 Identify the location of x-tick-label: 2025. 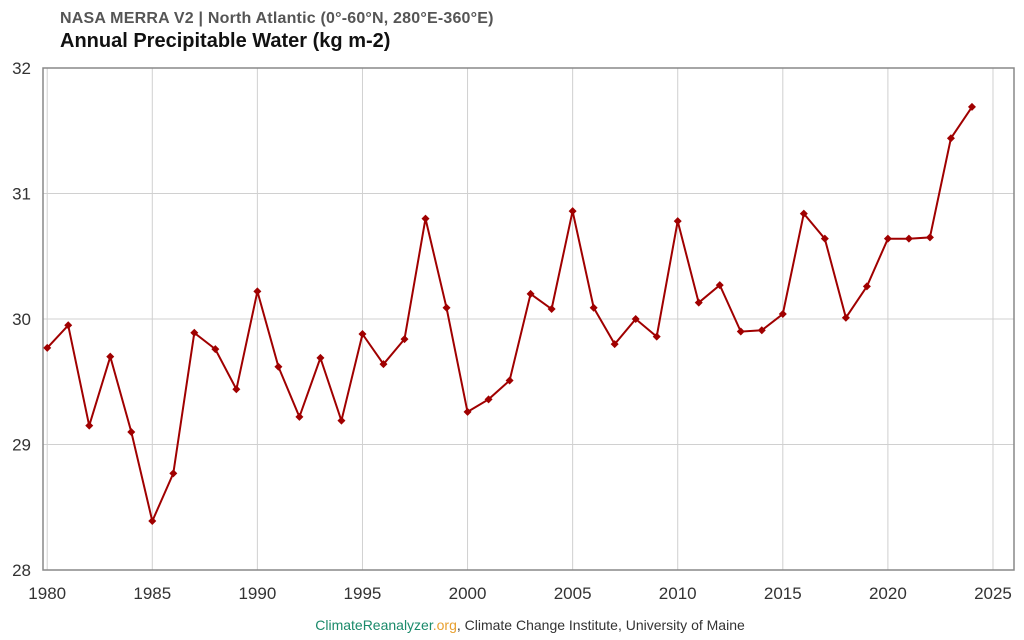
(993, 593).